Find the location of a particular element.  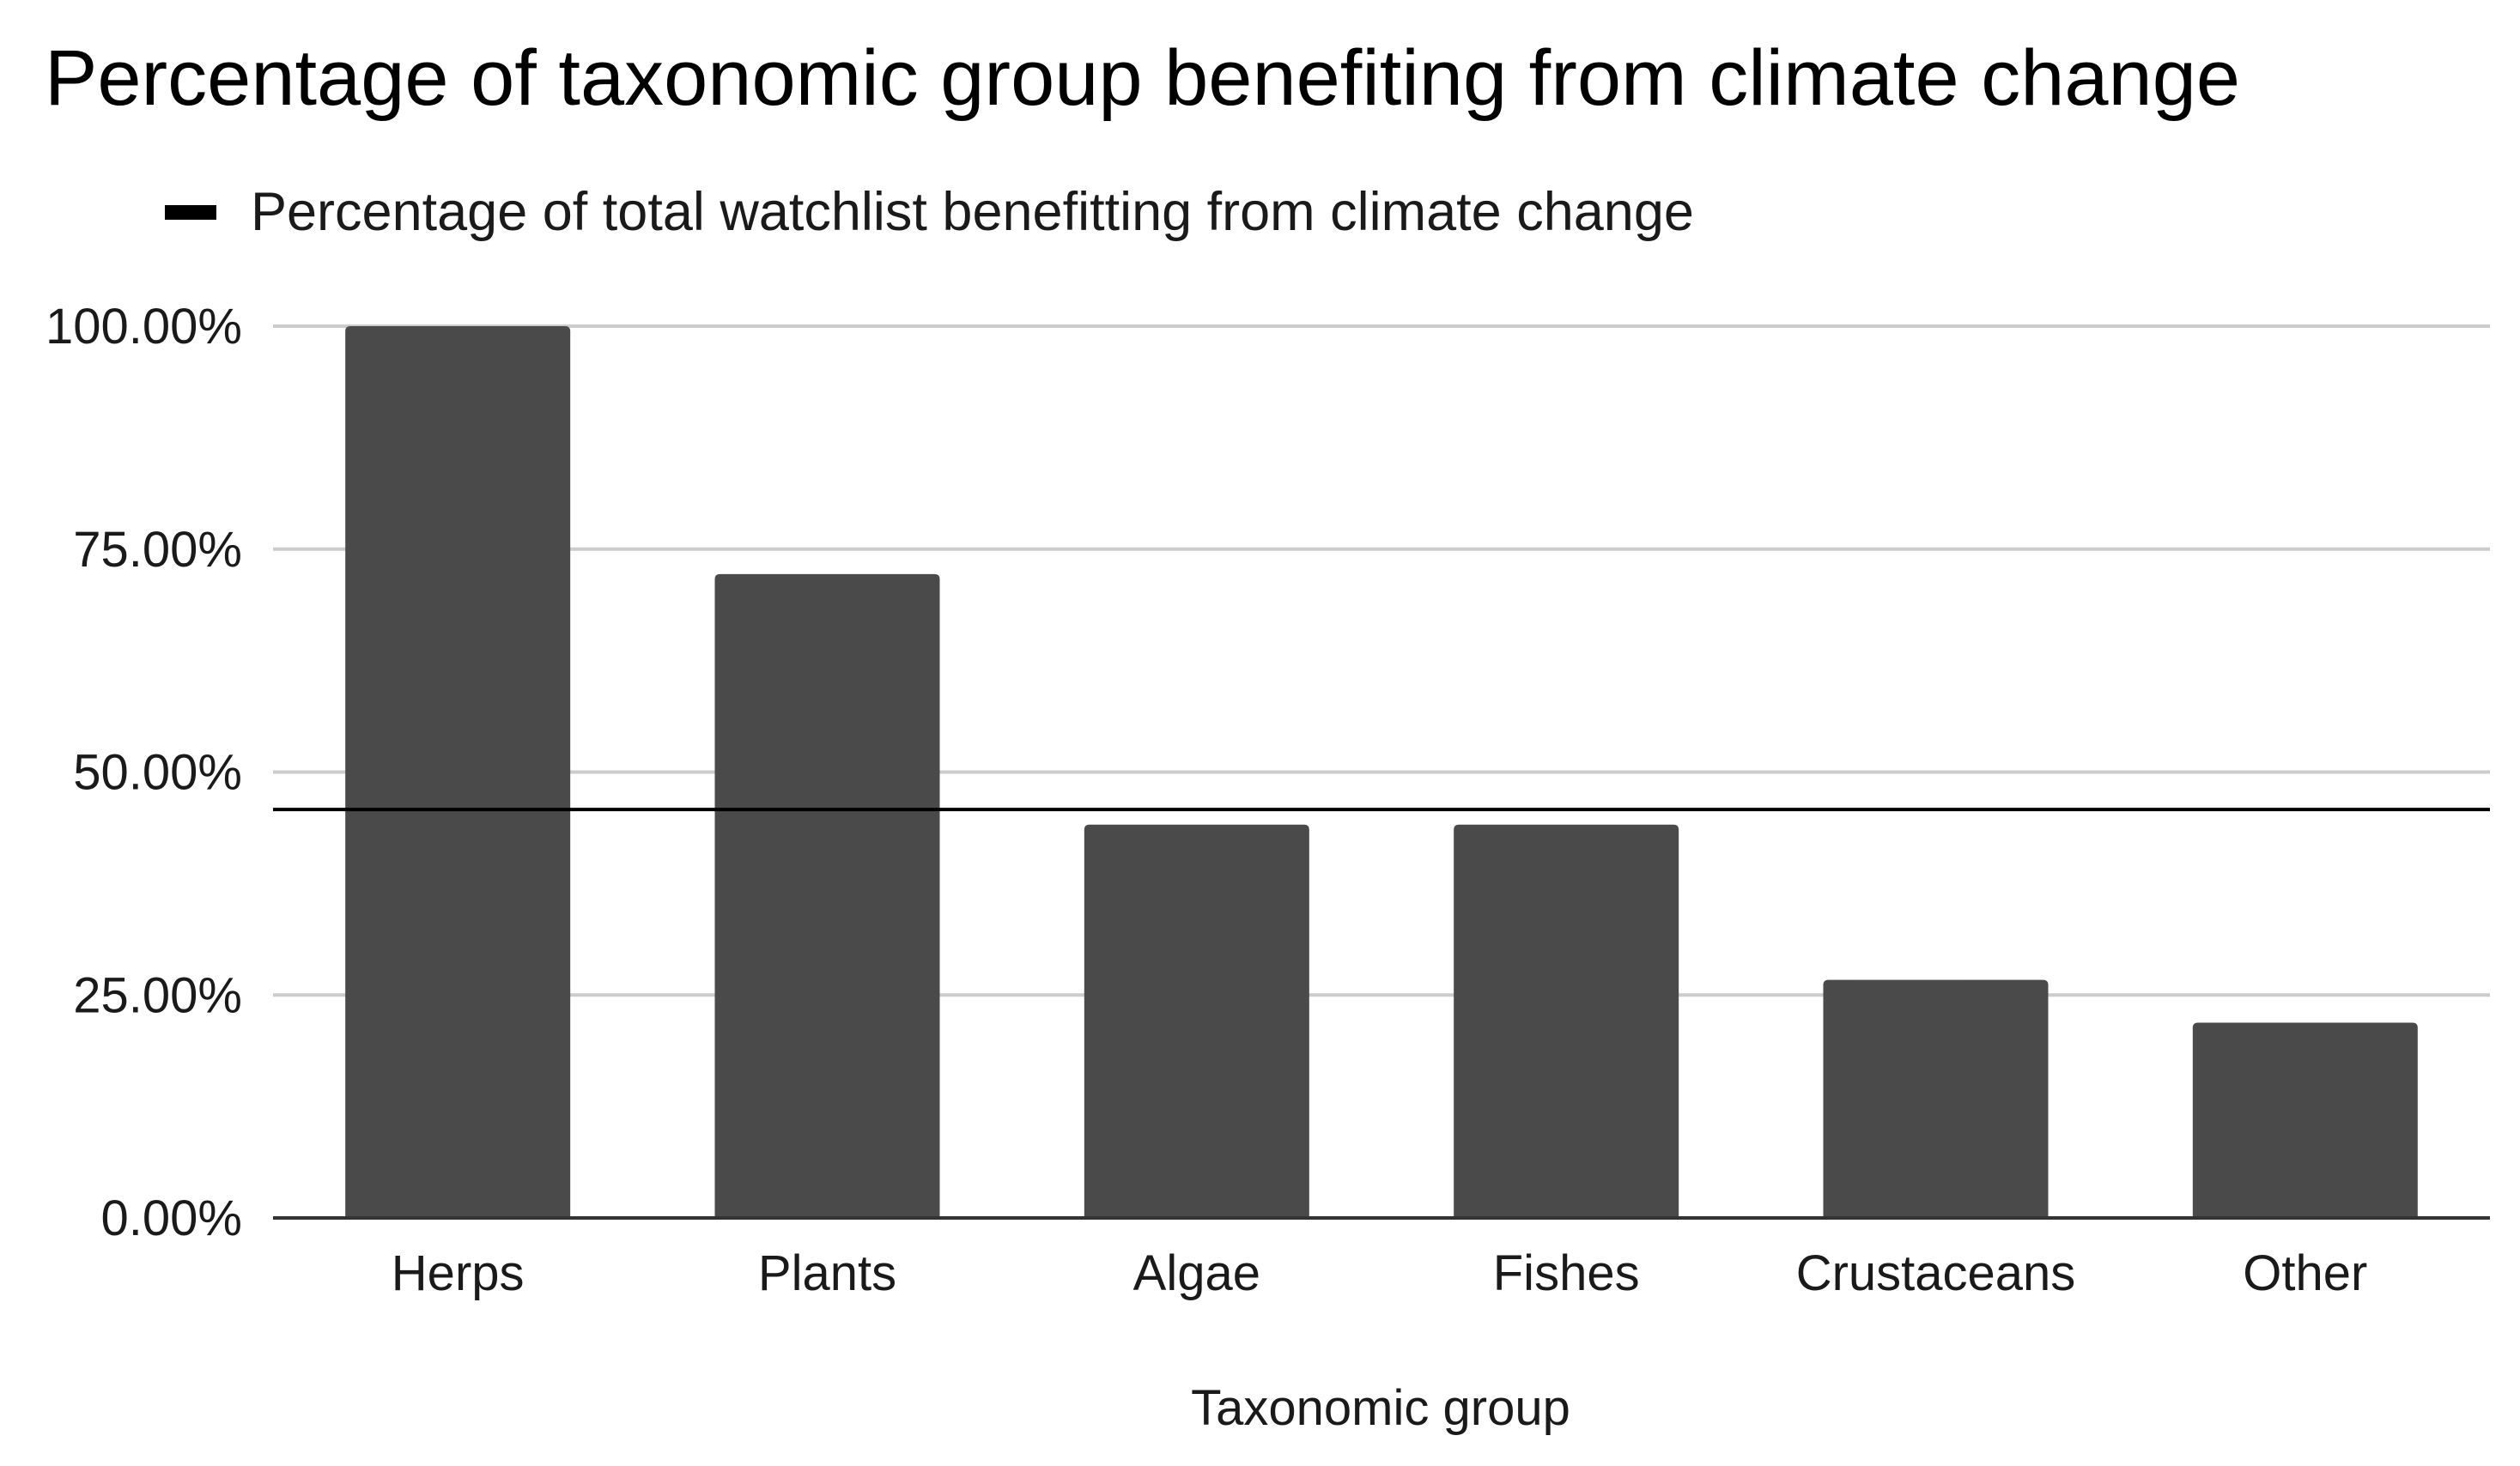

x-tick-label: Plants is located at coordinates (827, 1273).